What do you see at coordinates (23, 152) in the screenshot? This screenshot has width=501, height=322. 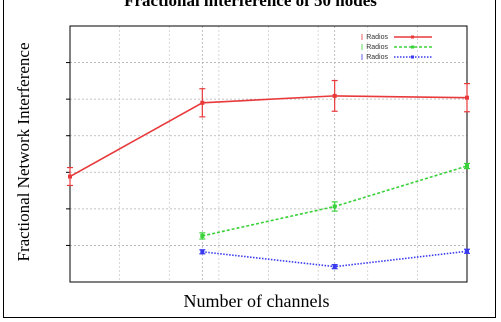 I see `y-axis-label: Fractional Network Interference` at bounding box center [23, 152].